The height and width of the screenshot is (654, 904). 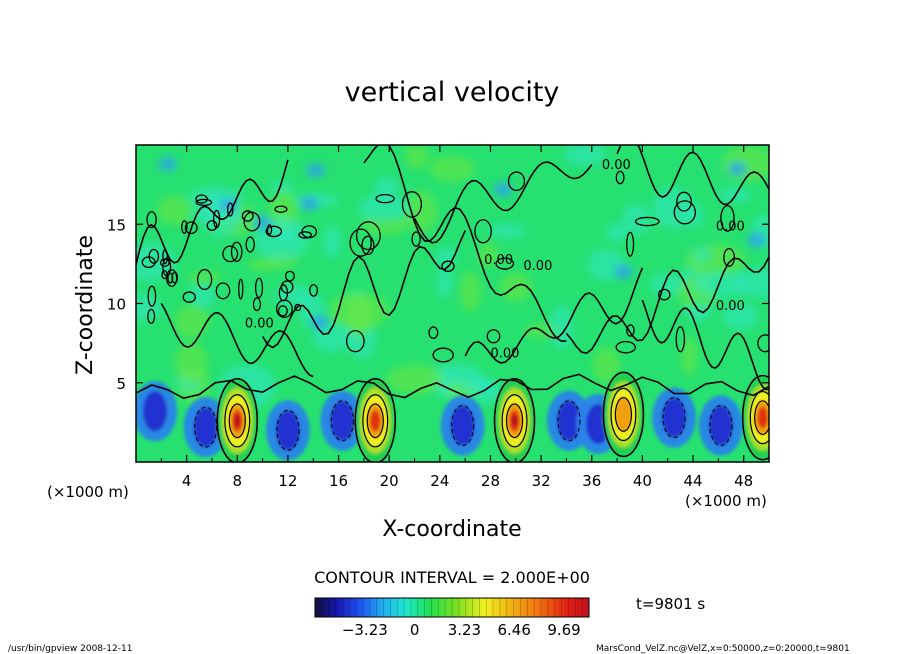 I want to click on colorbar-tick-label: 6.46, so click(x=514, y=630).